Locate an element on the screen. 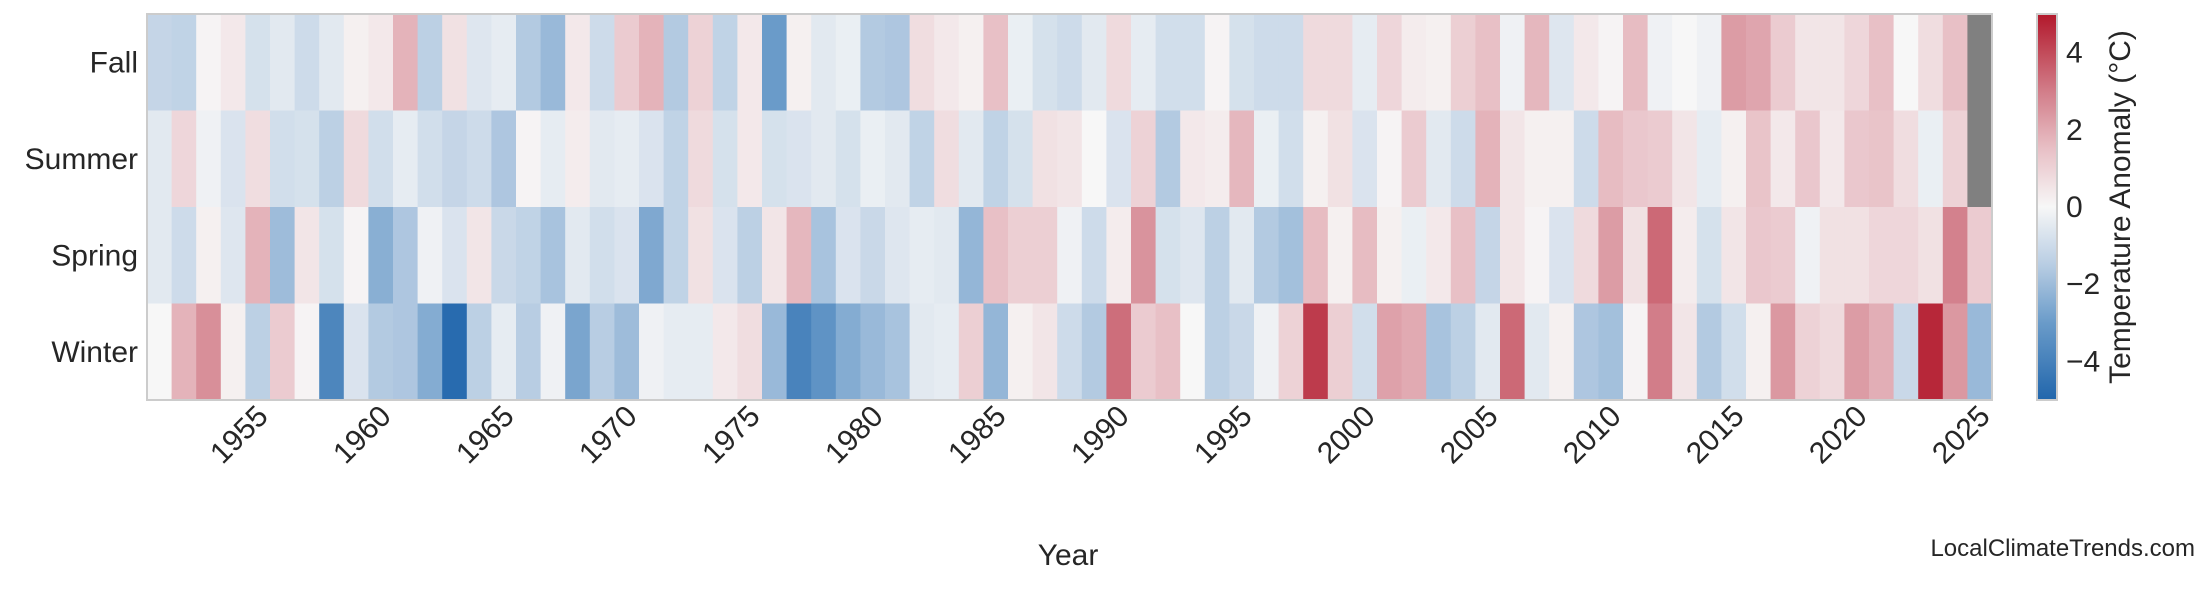 The height and width of the screenshot is (590, 2200). colorbar-tick-labels: 4 2 0 −2 −4 is located at coordinates (2083, 208).